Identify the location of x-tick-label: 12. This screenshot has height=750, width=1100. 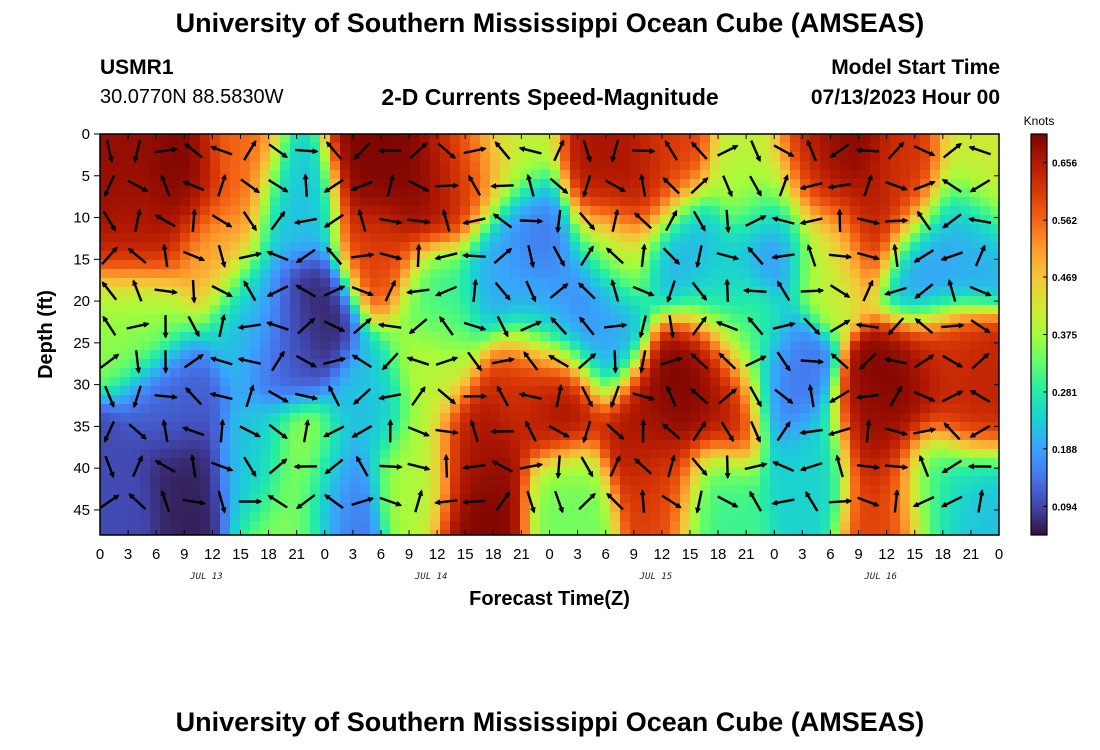
(662, 554).